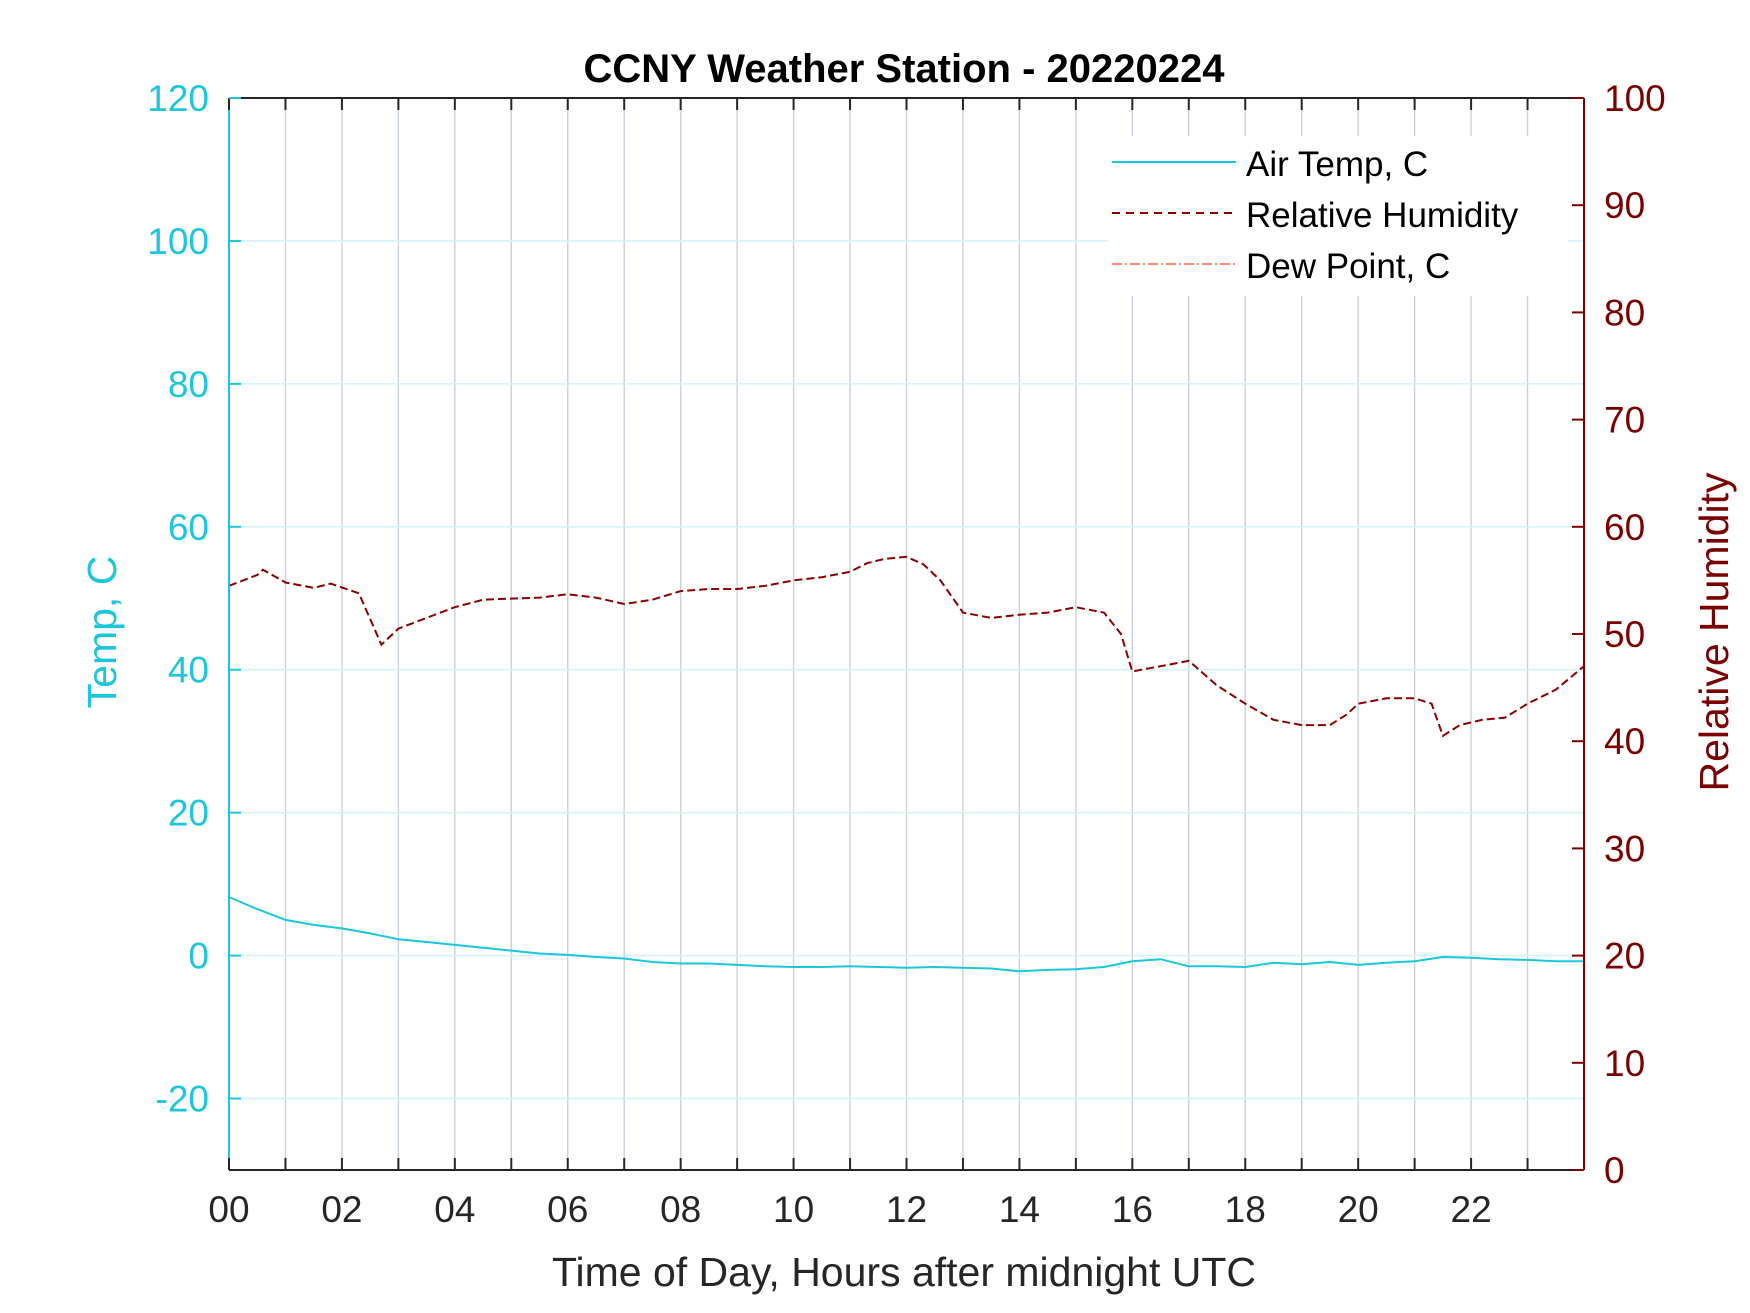 This screenshot has width=1750, height=1313. I want to click on x-tick-label: 04, so click(454, 1209).